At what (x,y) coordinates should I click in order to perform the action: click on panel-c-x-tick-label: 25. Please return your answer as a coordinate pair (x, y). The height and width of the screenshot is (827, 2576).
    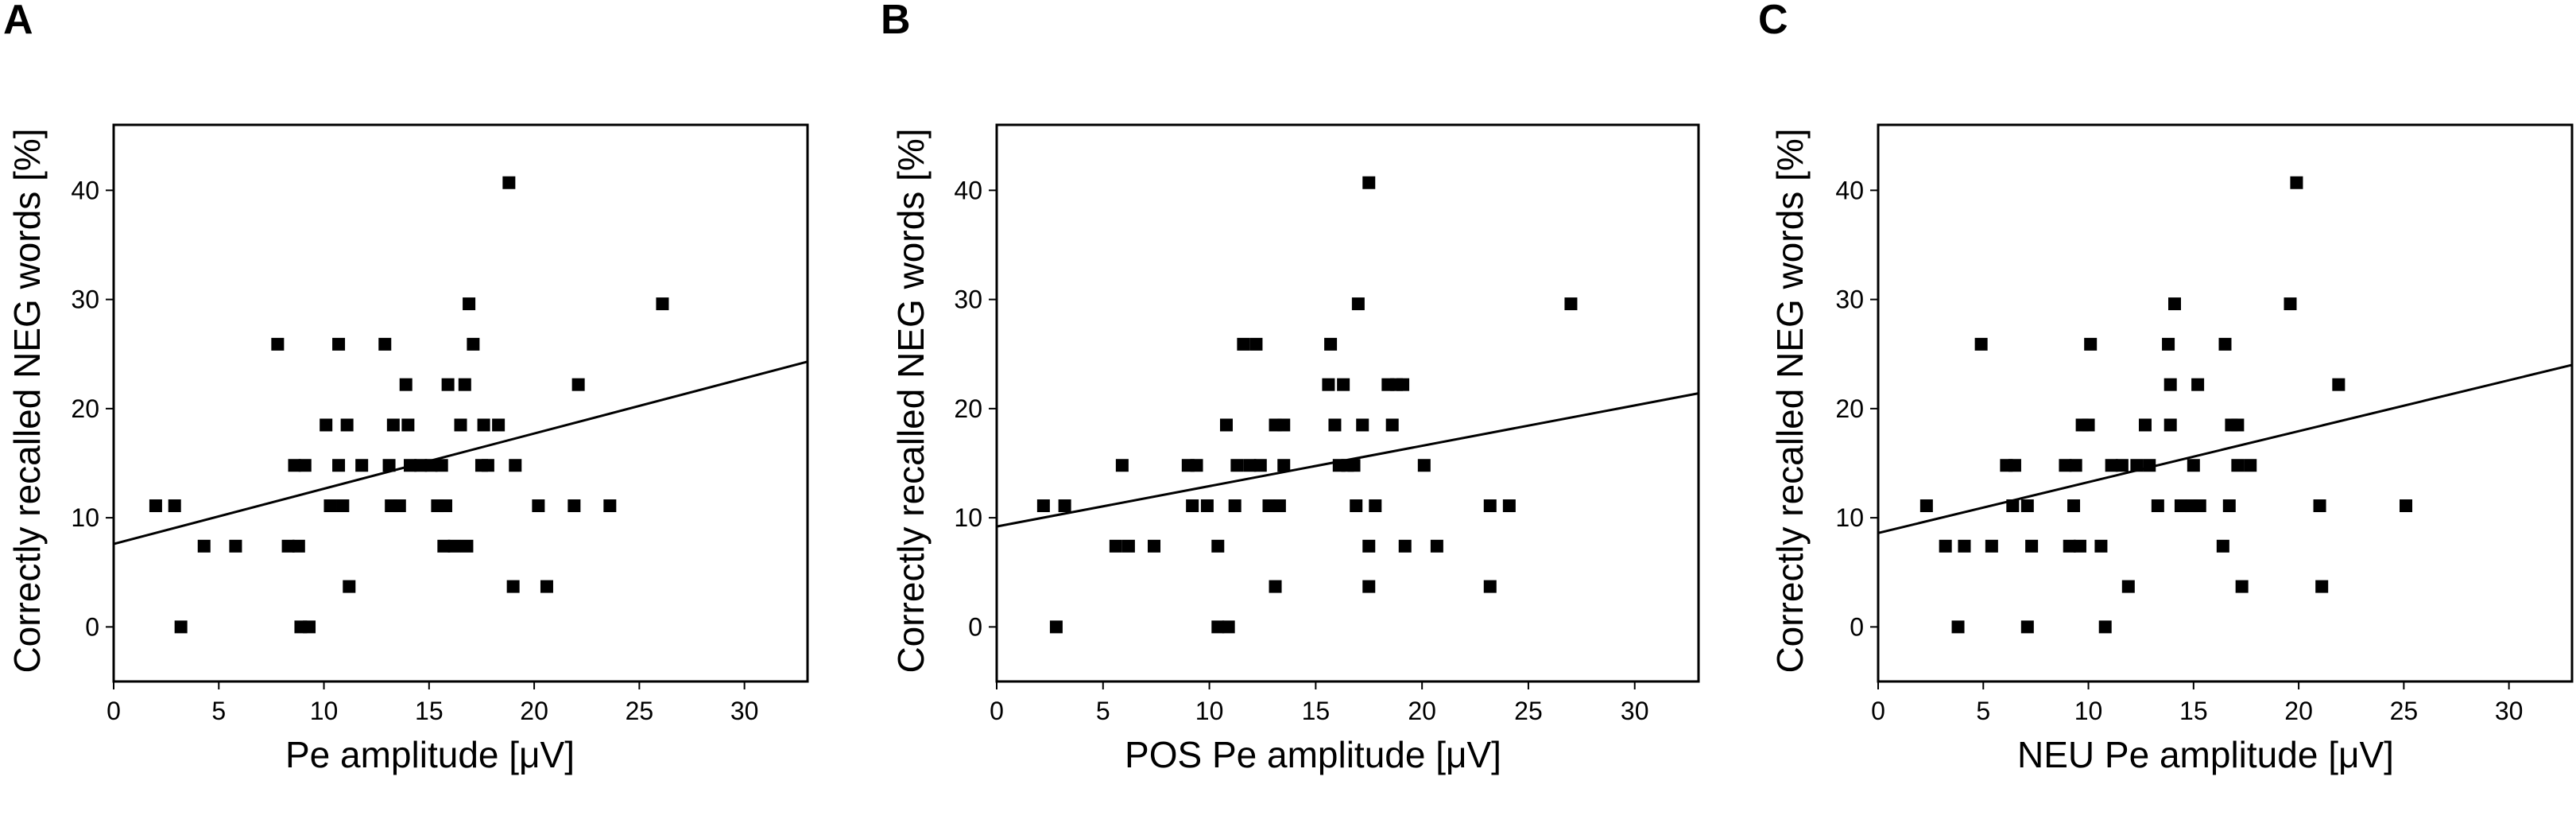
    Looking at the image, I should click on (2404, 711).